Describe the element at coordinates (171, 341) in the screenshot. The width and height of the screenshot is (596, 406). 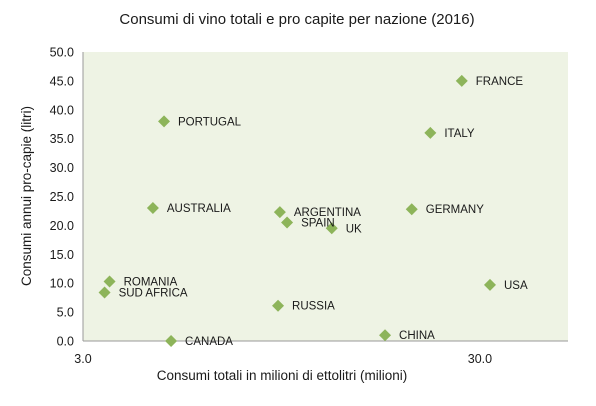
I see `data-point-canada` at that location.